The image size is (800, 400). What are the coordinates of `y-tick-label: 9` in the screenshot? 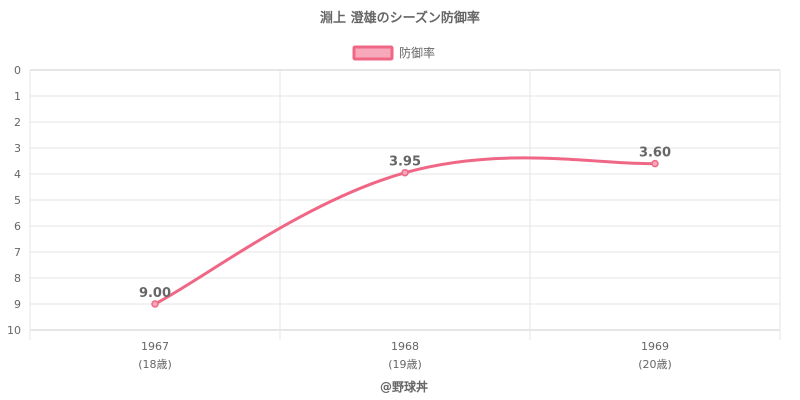 It's located at (17, 304).